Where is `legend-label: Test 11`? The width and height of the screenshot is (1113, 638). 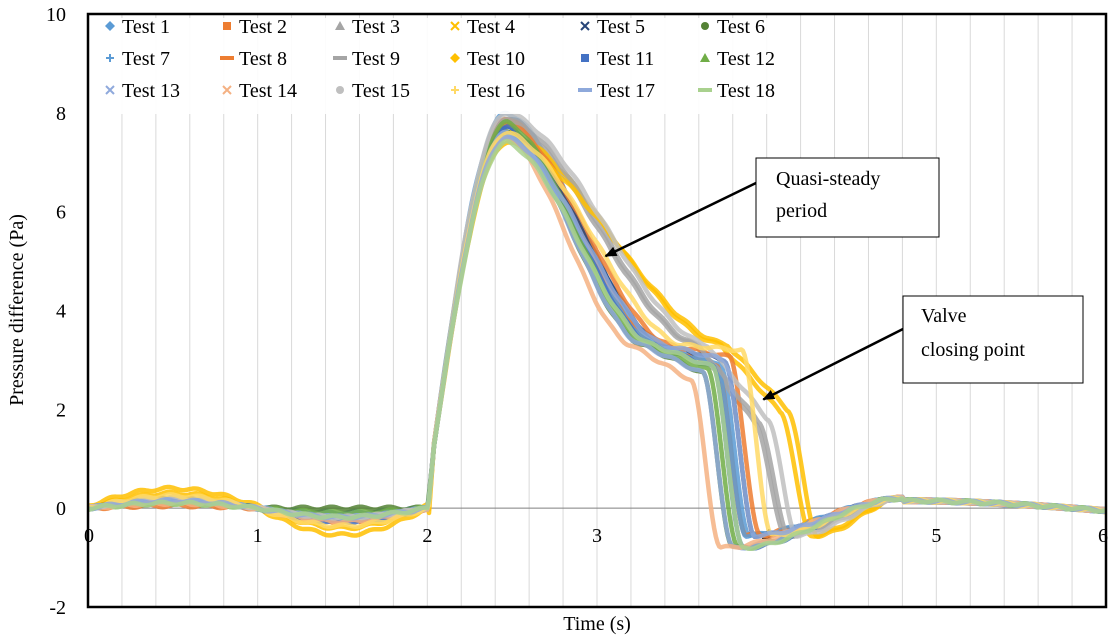
legend-label: Test 11 is located at coordinates (625, 59).